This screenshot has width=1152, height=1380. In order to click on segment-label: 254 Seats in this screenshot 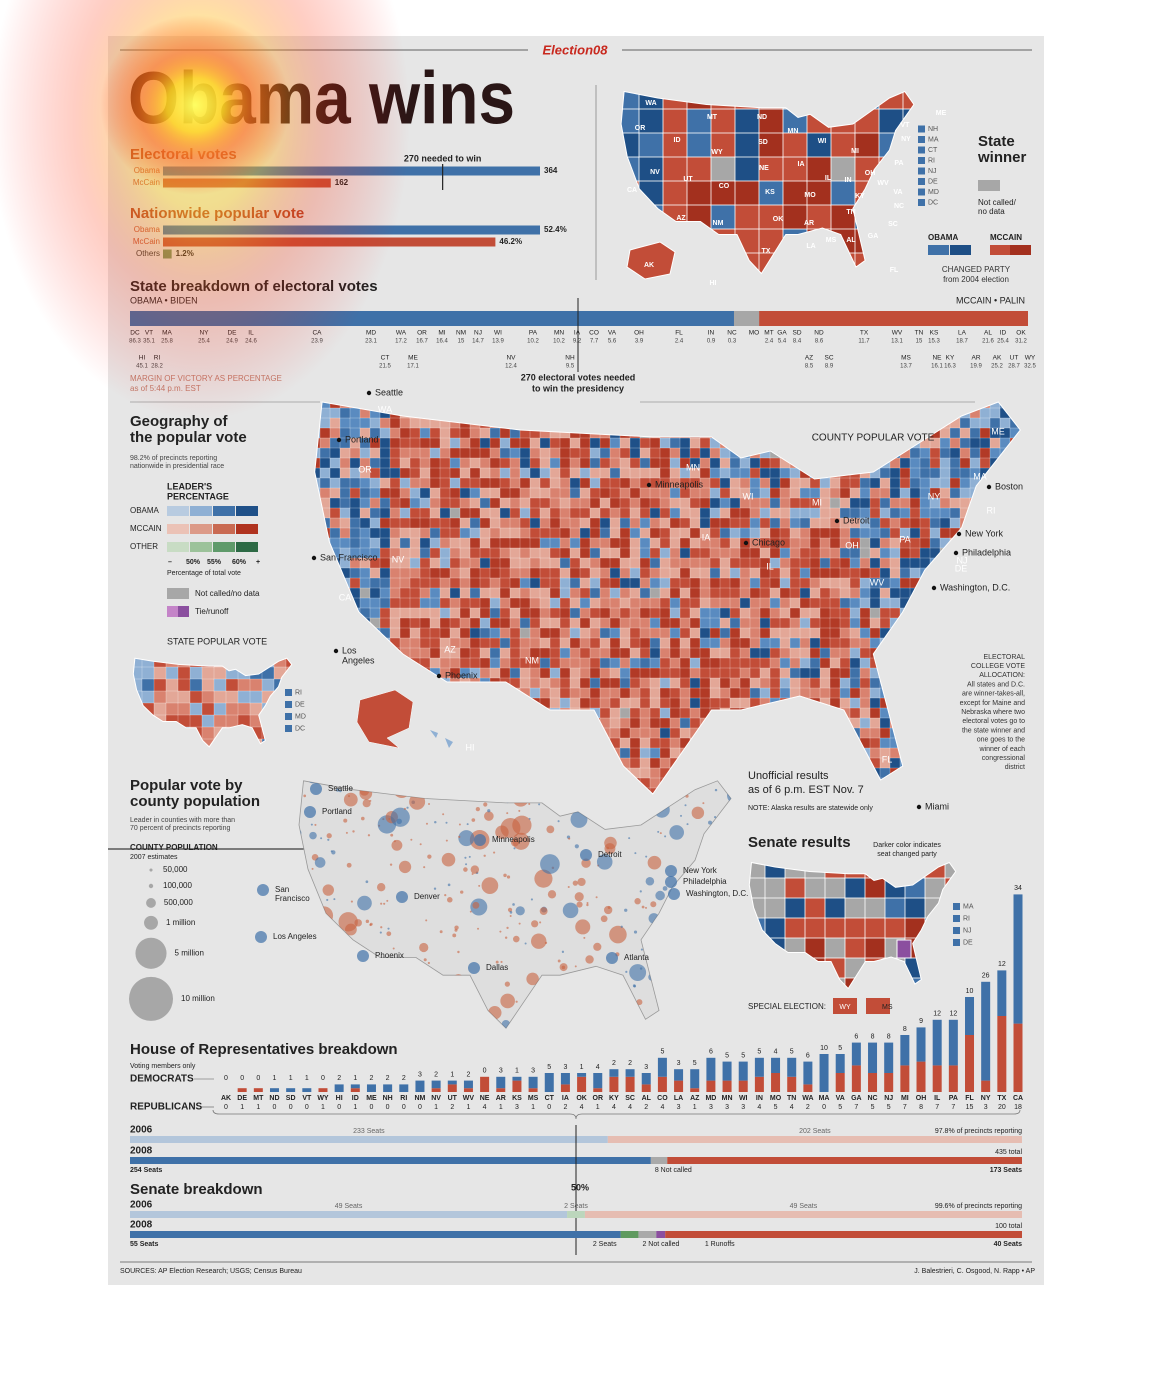, I will do `click(146, 1170)`.